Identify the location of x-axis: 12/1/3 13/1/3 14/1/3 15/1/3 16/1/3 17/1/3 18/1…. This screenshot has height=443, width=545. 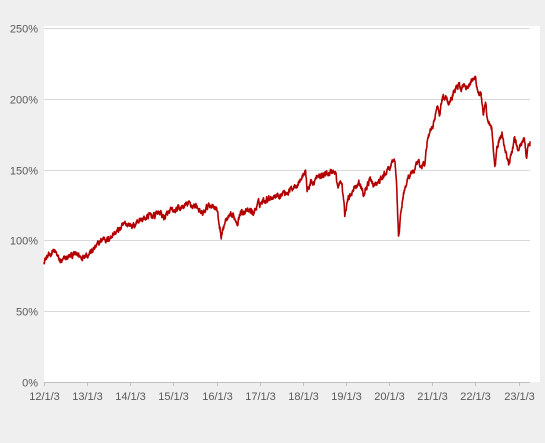
(282, 392).